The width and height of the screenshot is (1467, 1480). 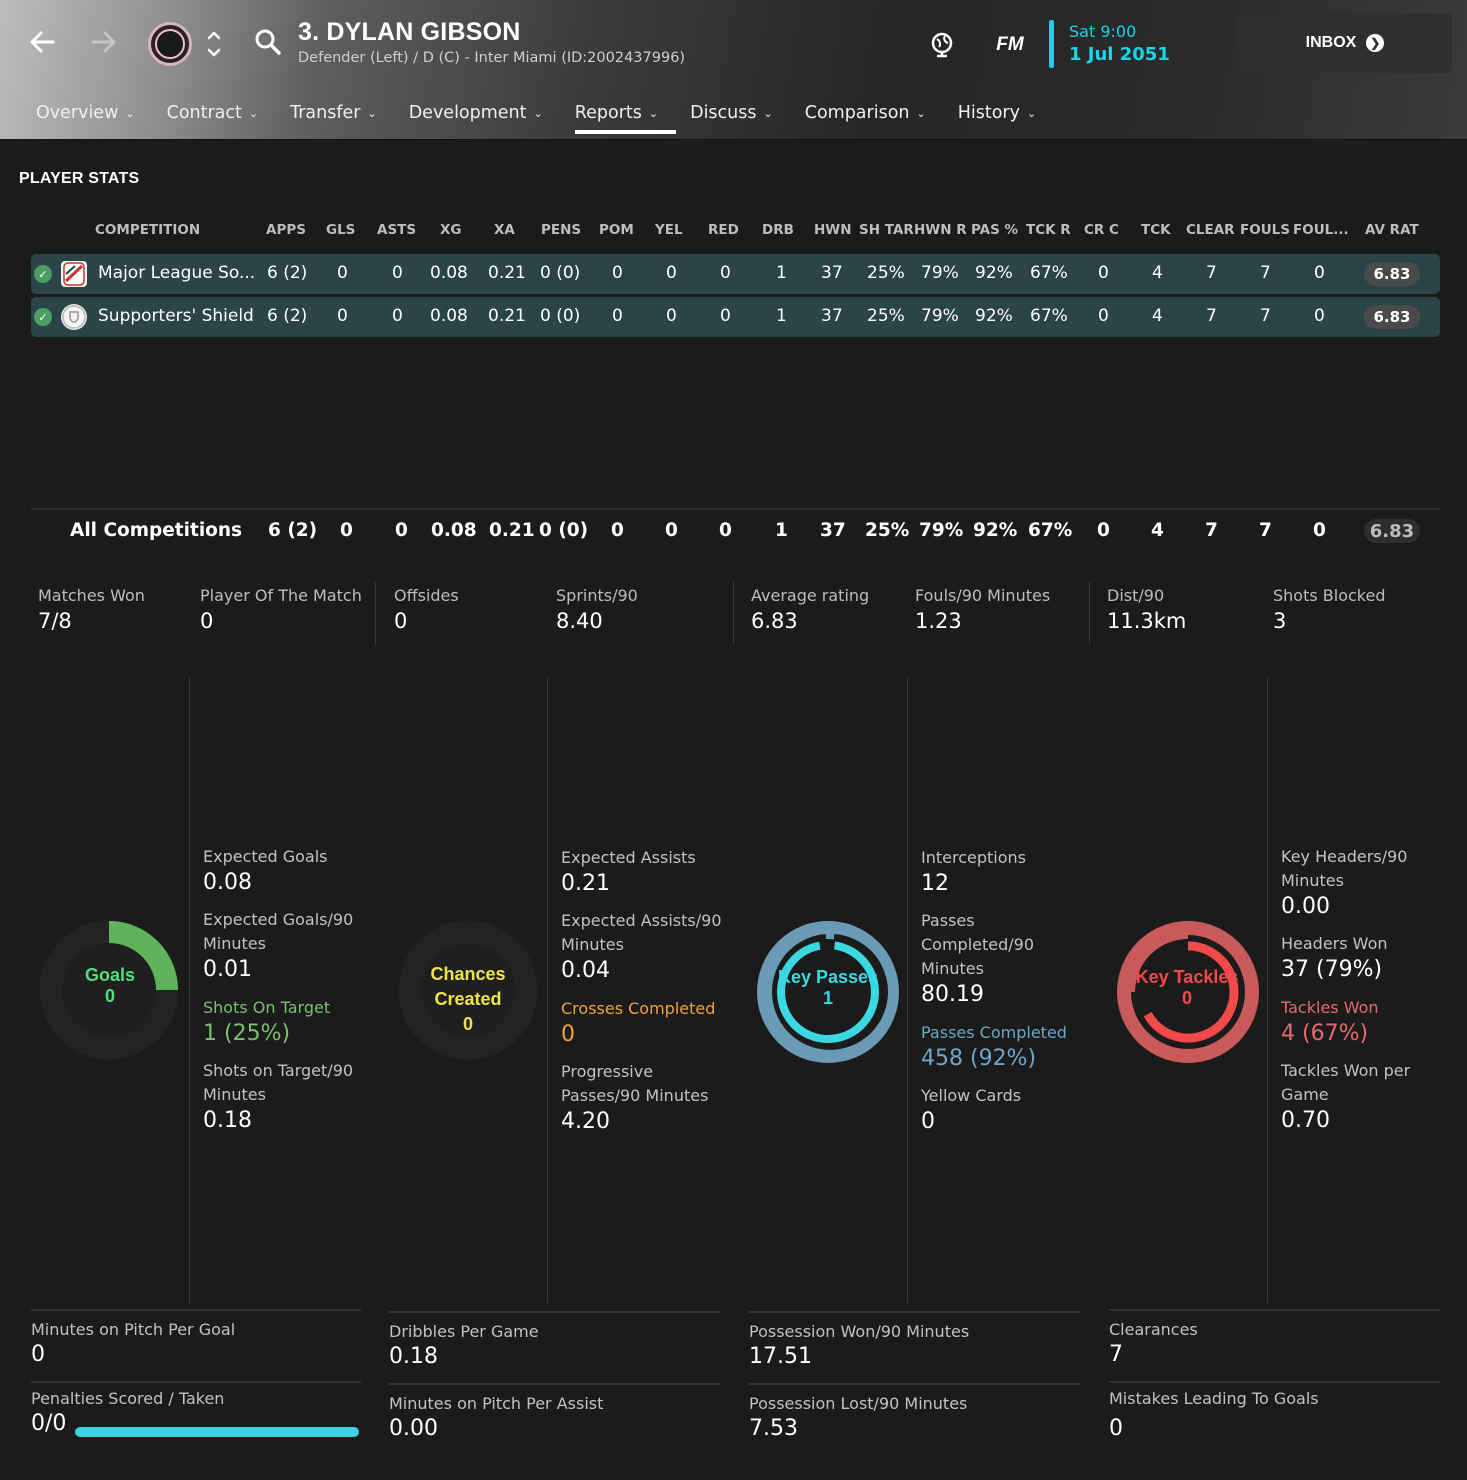 What do you see at coordinates (638, 1023) in the screenshot?
I see `stat-crosses-completed: Crosses Completed 0` at bounding box center [638, 1023].